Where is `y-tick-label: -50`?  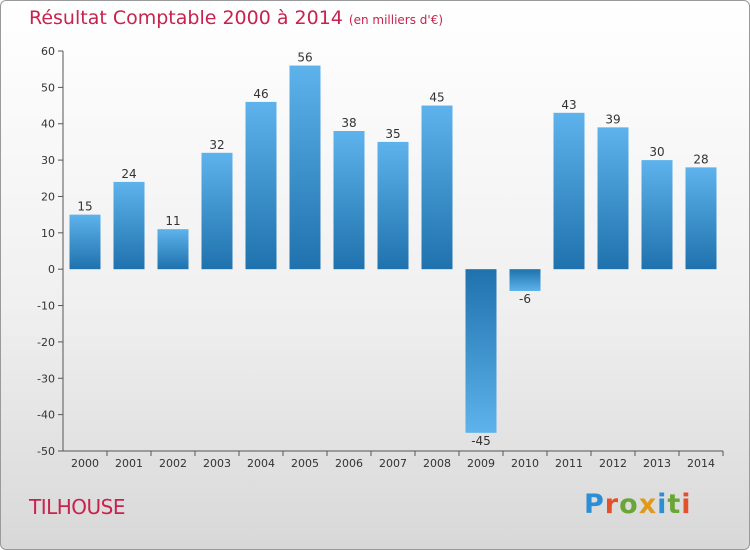
y-tick-label: -50 is located at coordinates (46, 451).